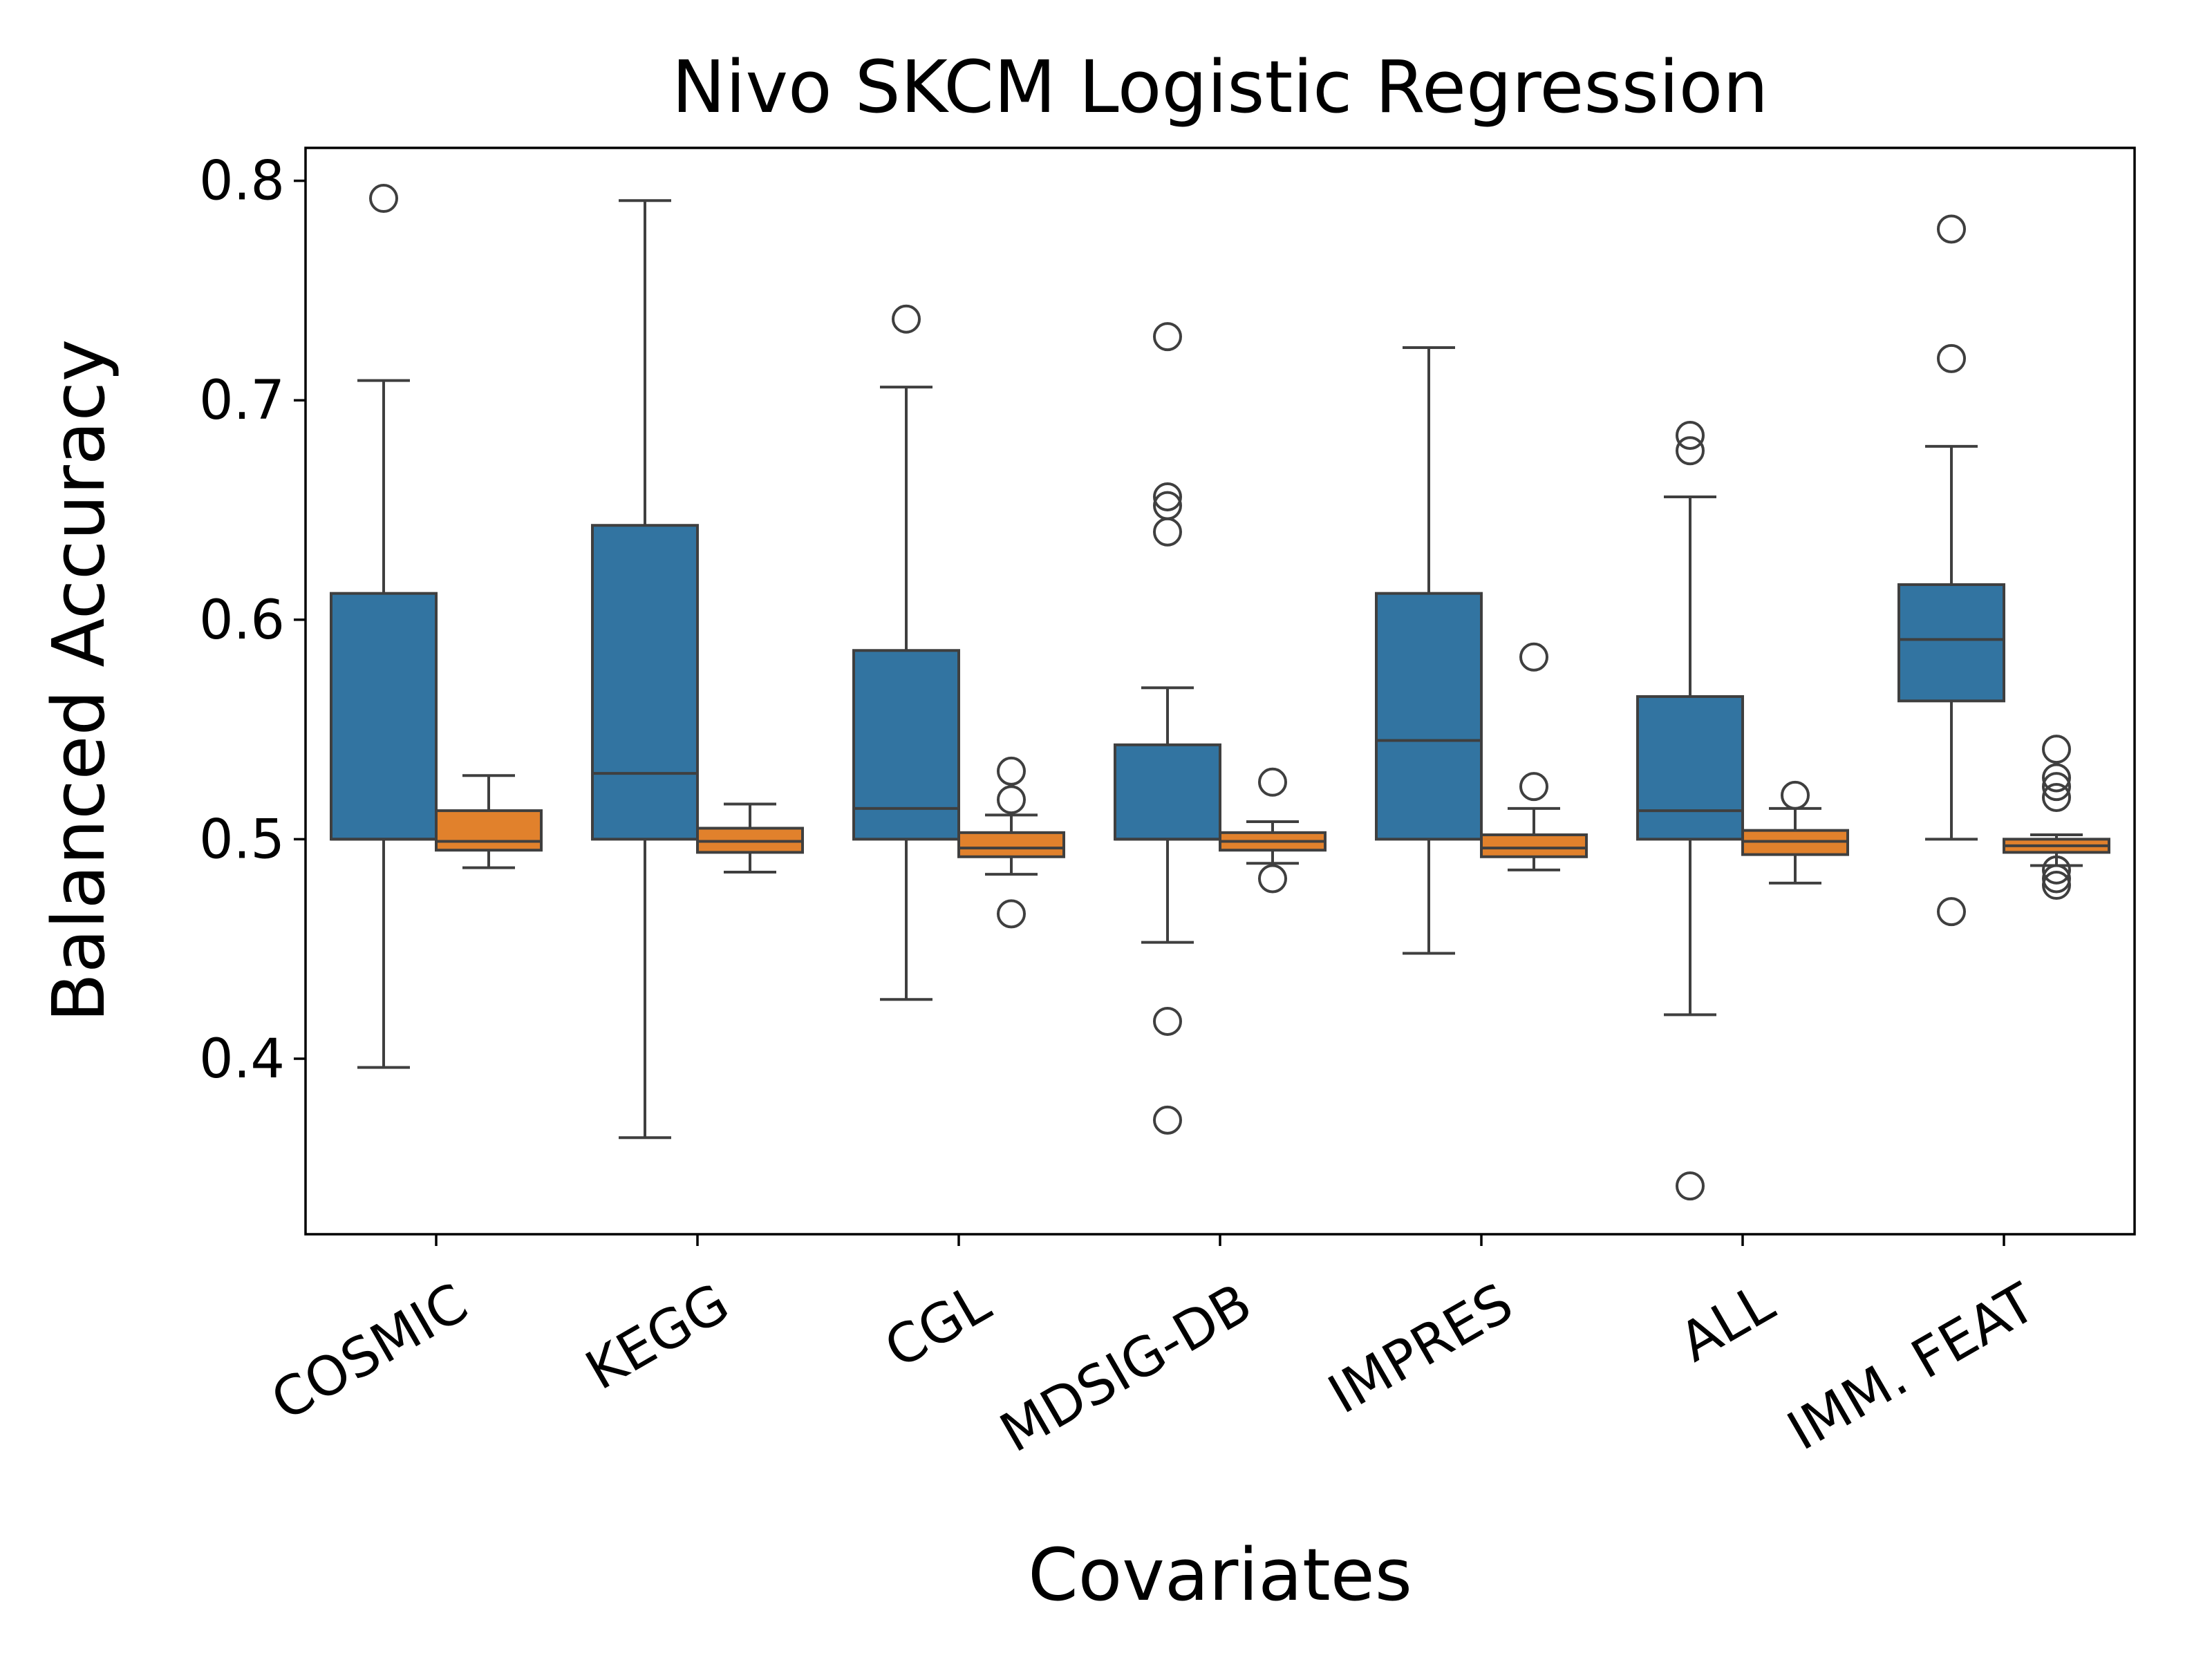 The height and width of the screenshot is (1662, 2212). What do you see at coordinates (370, 1352) in the screenshot?
I see `x-tick-label: COSMIC` at bounding box center [370, 1352].